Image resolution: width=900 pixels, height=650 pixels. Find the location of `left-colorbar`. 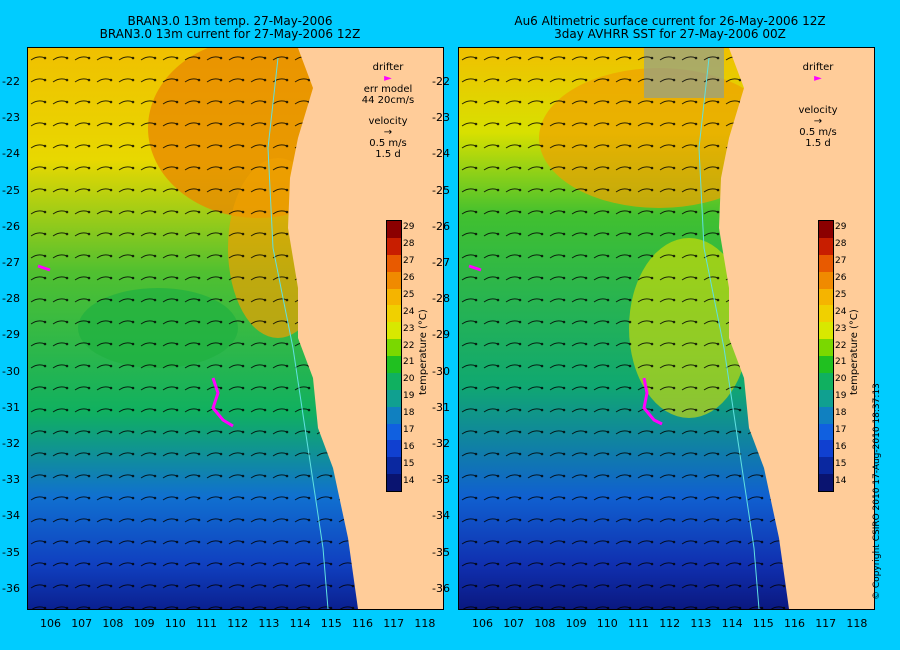

left-colorbar is located at coordinates (394, 356).